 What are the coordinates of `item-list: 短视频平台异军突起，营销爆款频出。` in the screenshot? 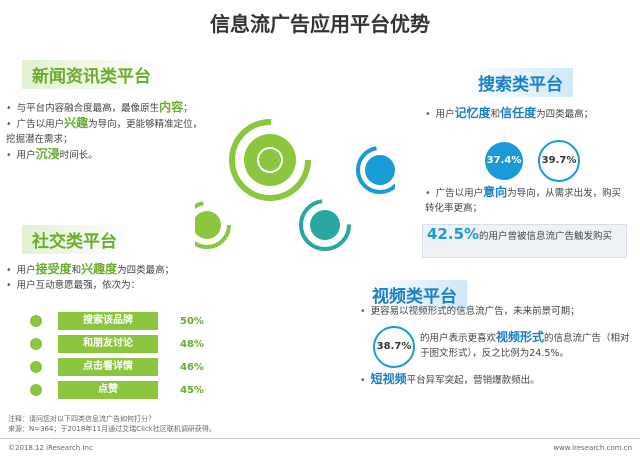 It's located at (496, 380).